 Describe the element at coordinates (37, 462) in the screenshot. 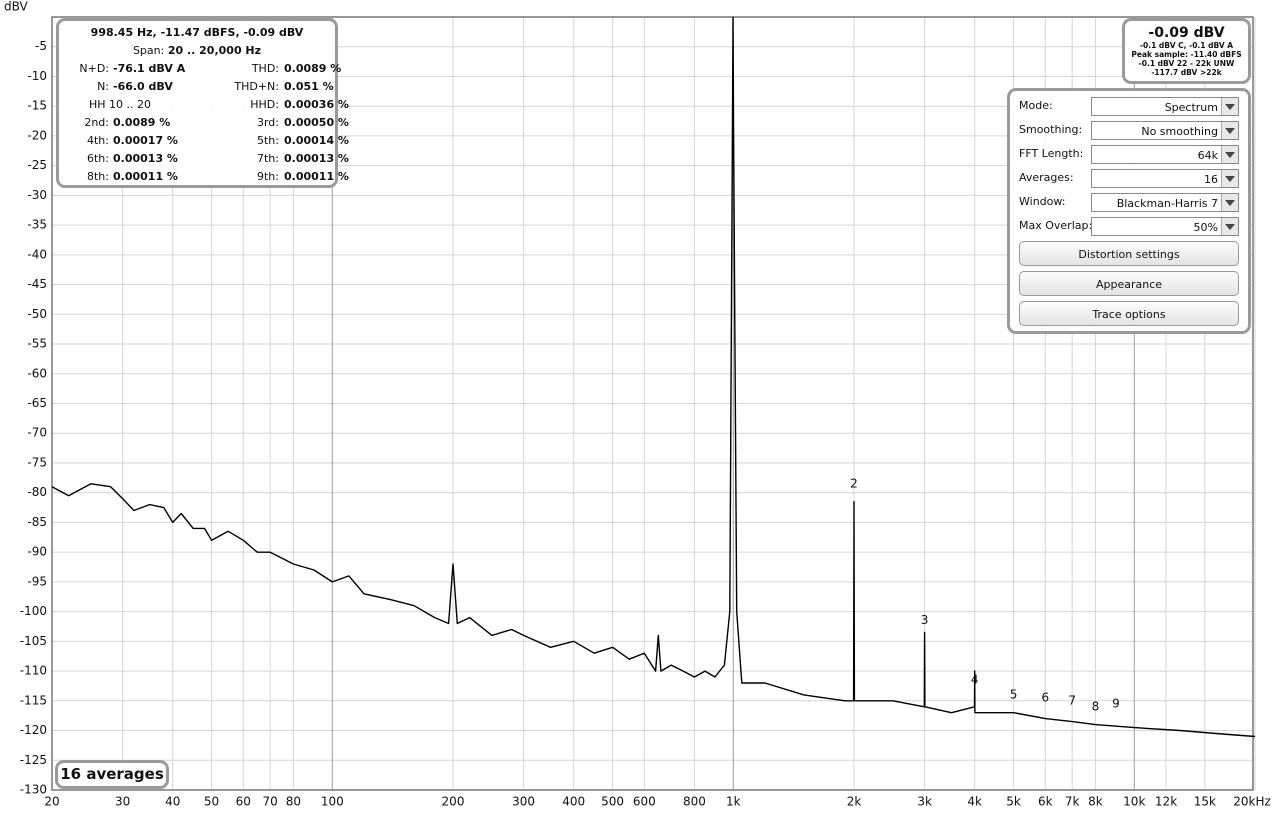

I see `y-tick-label: -75` at that location.